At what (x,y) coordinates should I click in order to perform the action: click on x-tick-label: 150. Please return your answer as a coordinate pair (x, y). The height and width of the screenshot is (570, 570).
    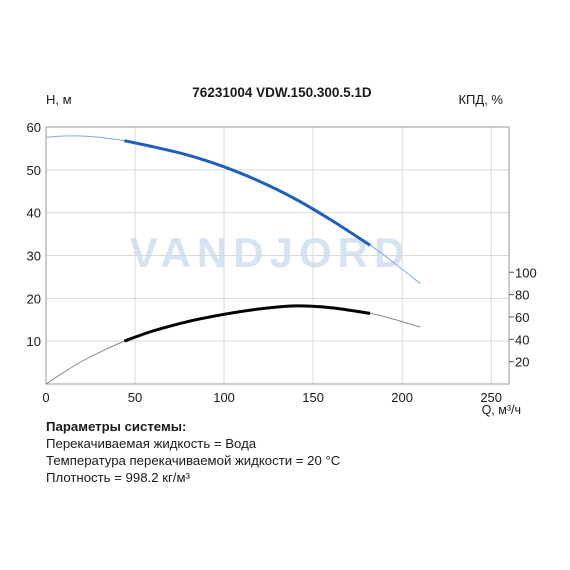
    Looking at the image, I should click on (313, 397).